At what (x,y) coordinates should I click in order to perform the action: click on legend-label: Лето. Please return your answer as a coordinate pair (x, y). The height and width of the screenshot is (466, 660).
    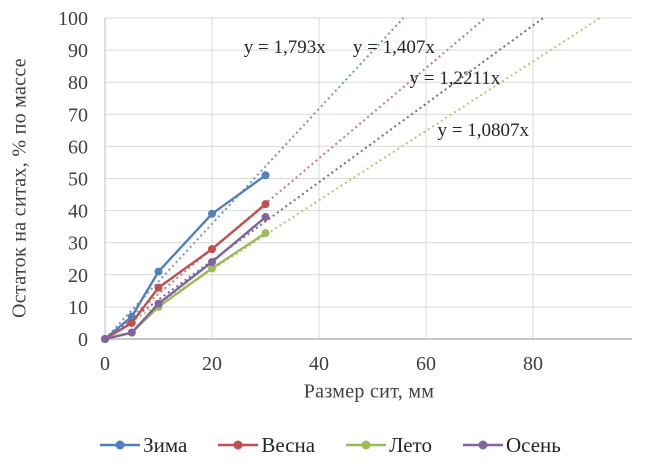
    Looking at the image, I should click on (410, 444).